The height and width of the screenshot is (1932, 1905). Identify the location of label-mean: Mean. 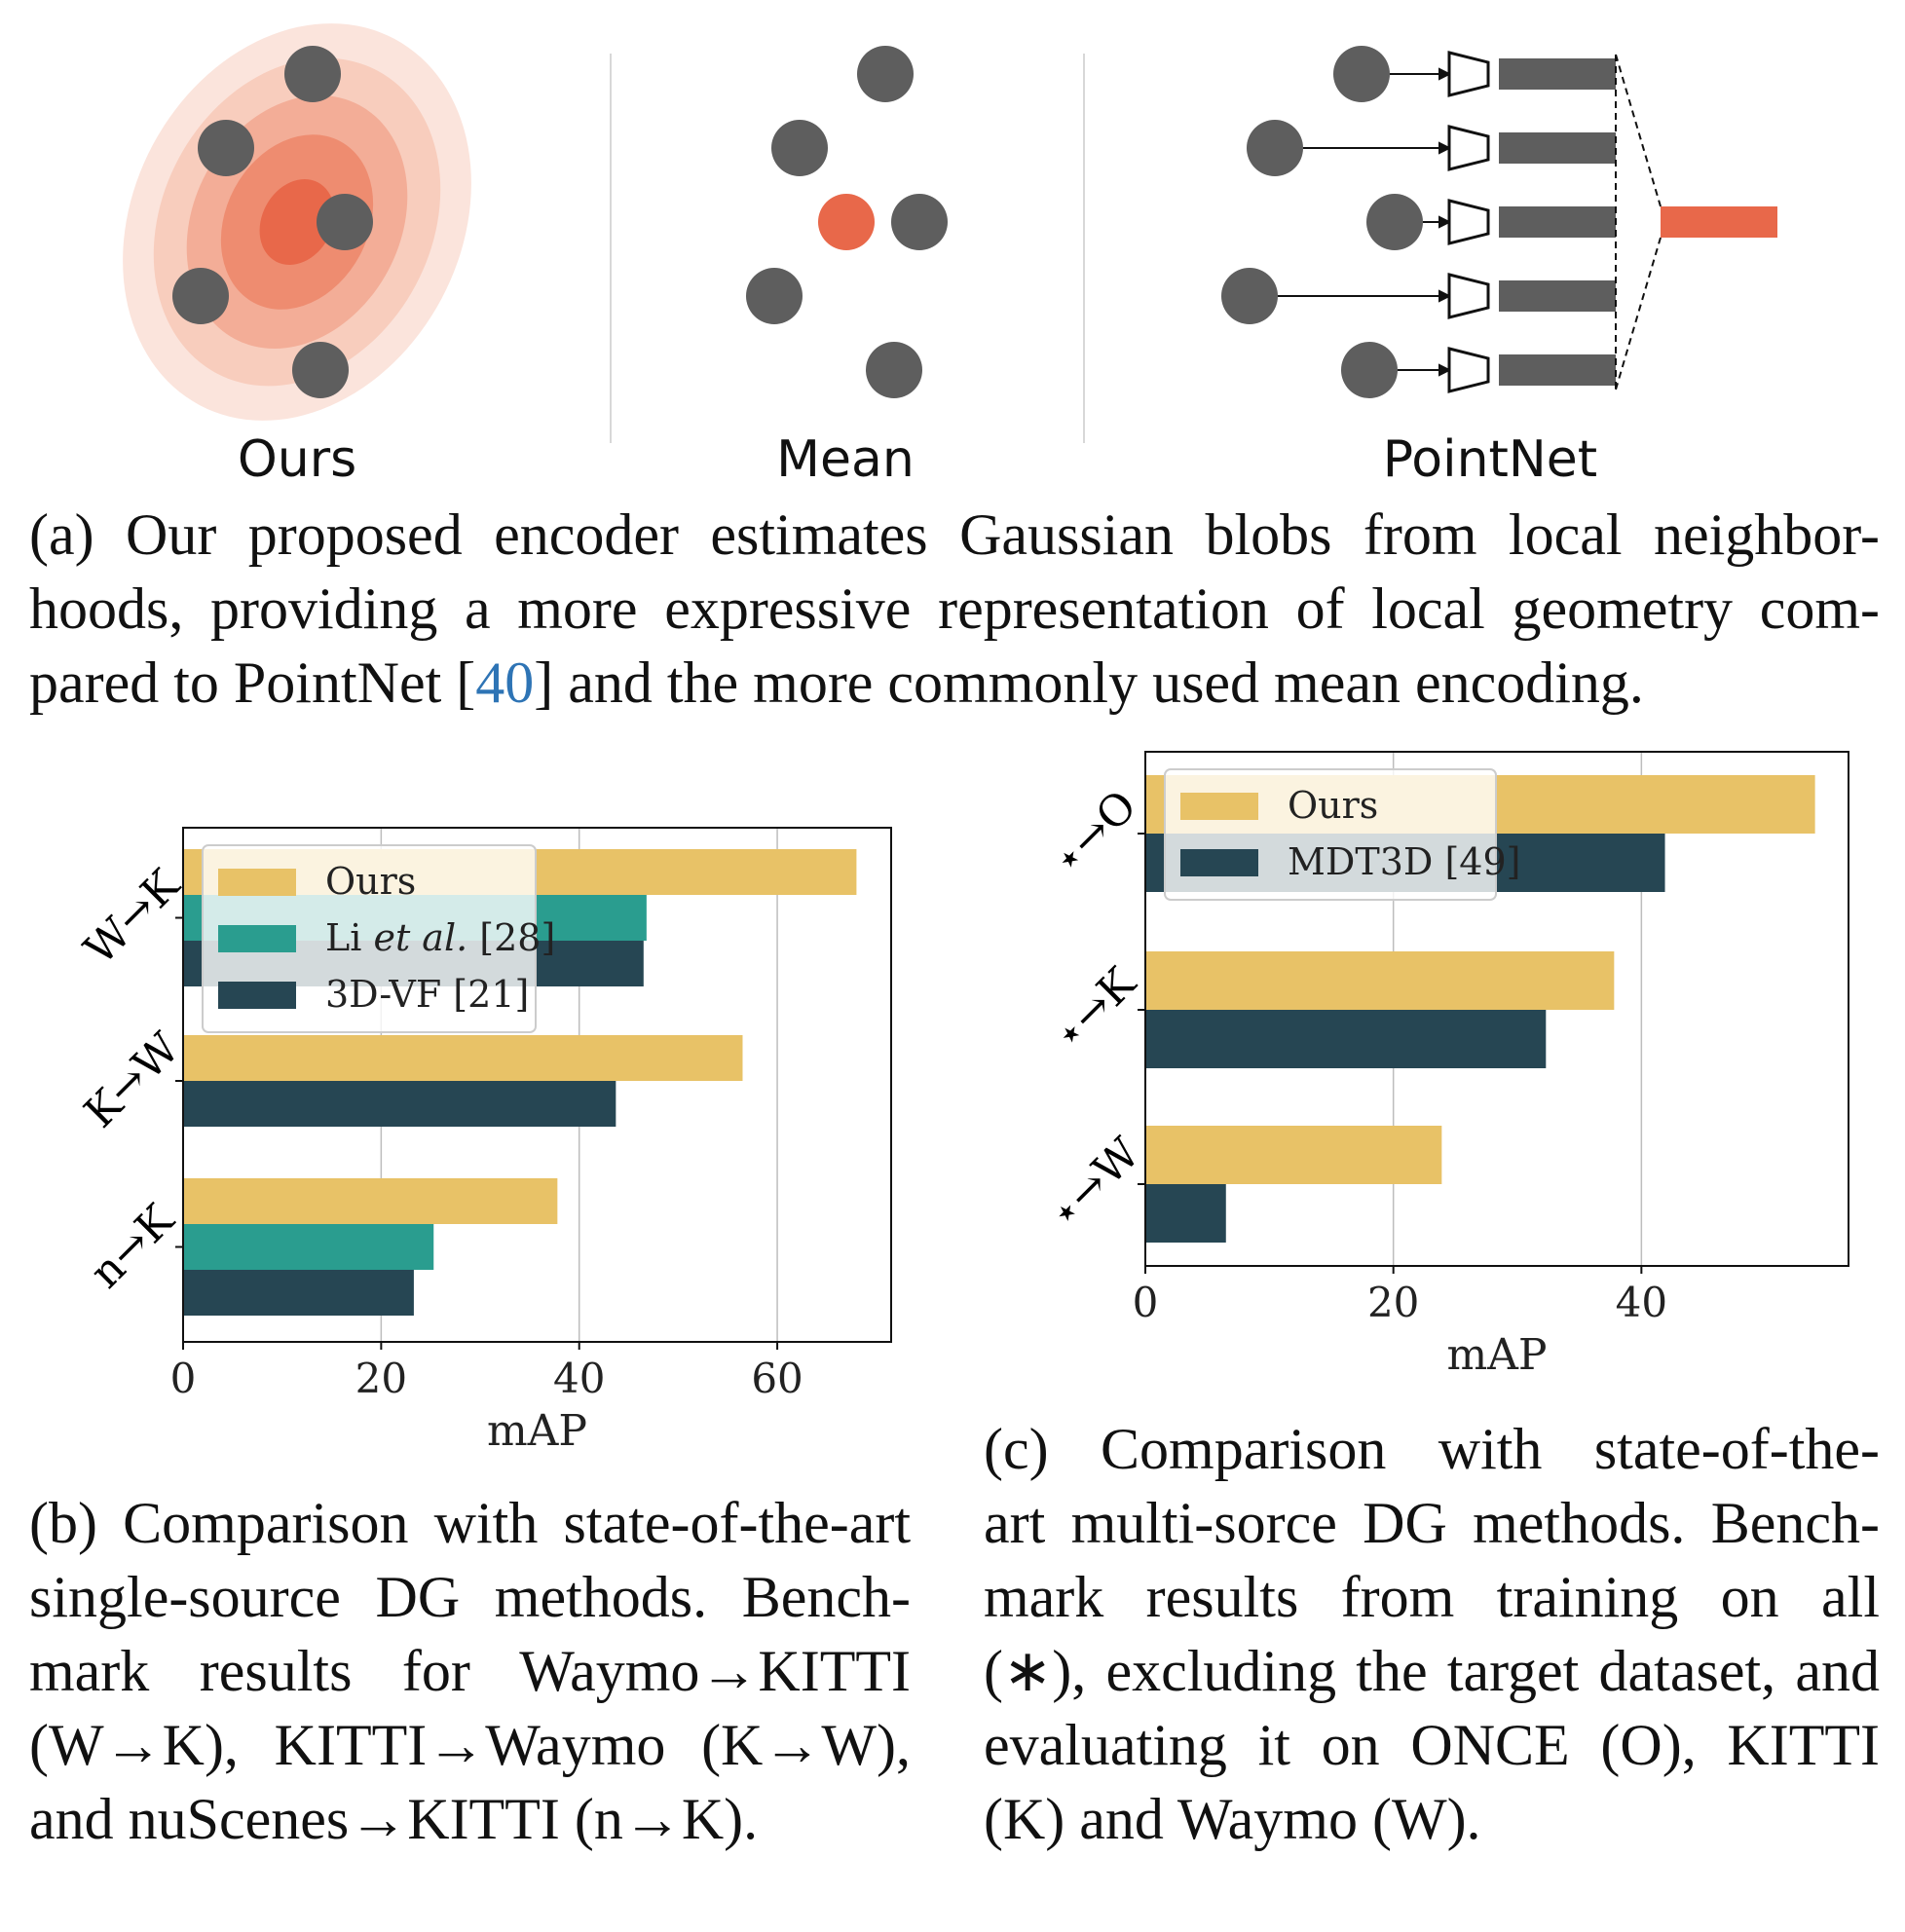
(845, 459).